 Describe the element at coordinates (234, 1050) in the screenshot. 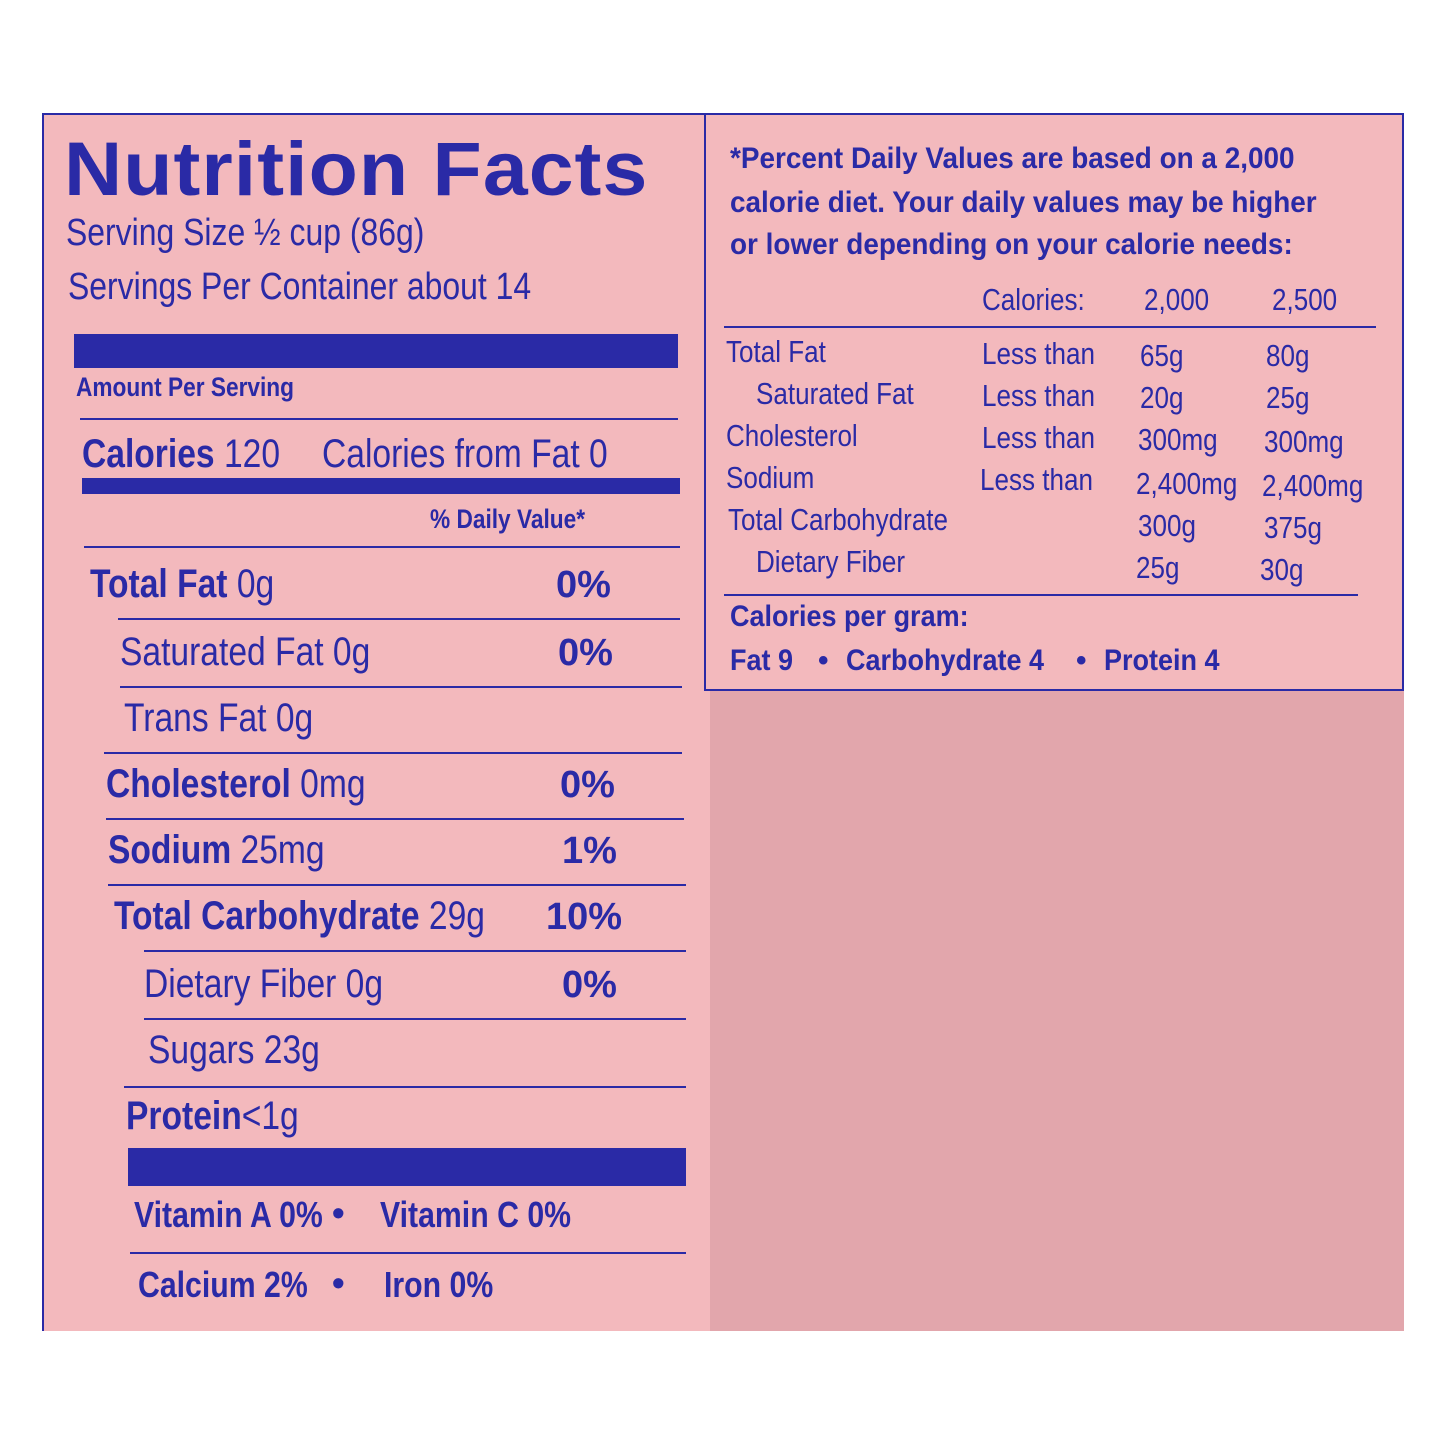

I see `nutrient-sugars: Sugars 23g` at that location.